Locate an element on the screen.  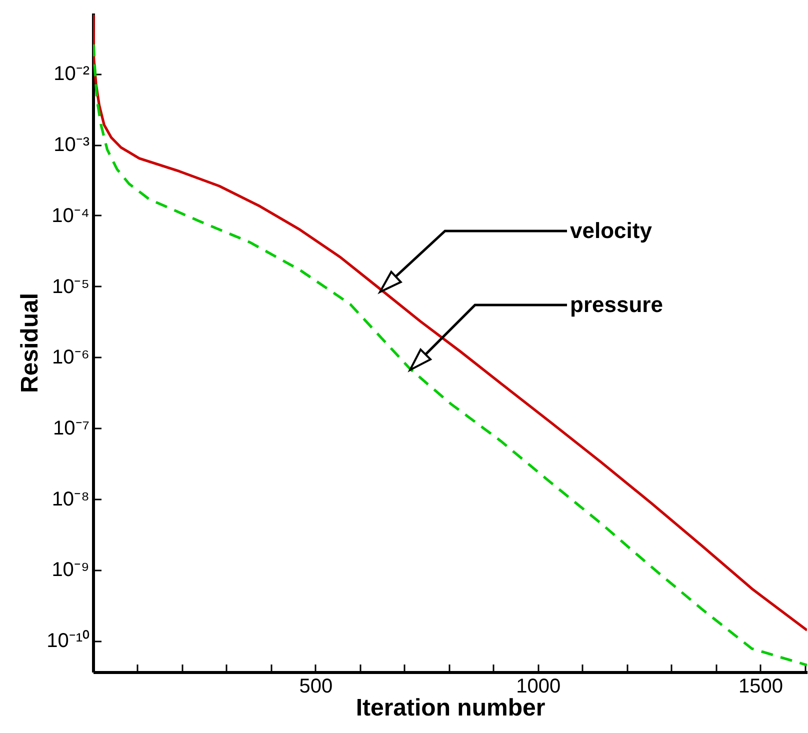
x-axis-title: Iteration number is located at coordinates (451, 708).